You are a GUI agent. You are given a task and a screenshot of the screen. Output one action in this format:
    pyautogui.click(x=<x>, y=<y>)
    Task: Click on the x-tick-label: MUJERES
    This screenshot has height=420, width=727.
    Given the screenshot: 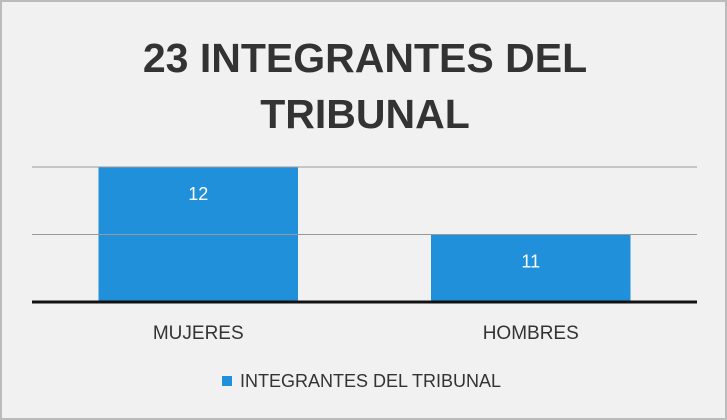 What is the action you would take?
    pyautogui.click(x=198, y=333)
    